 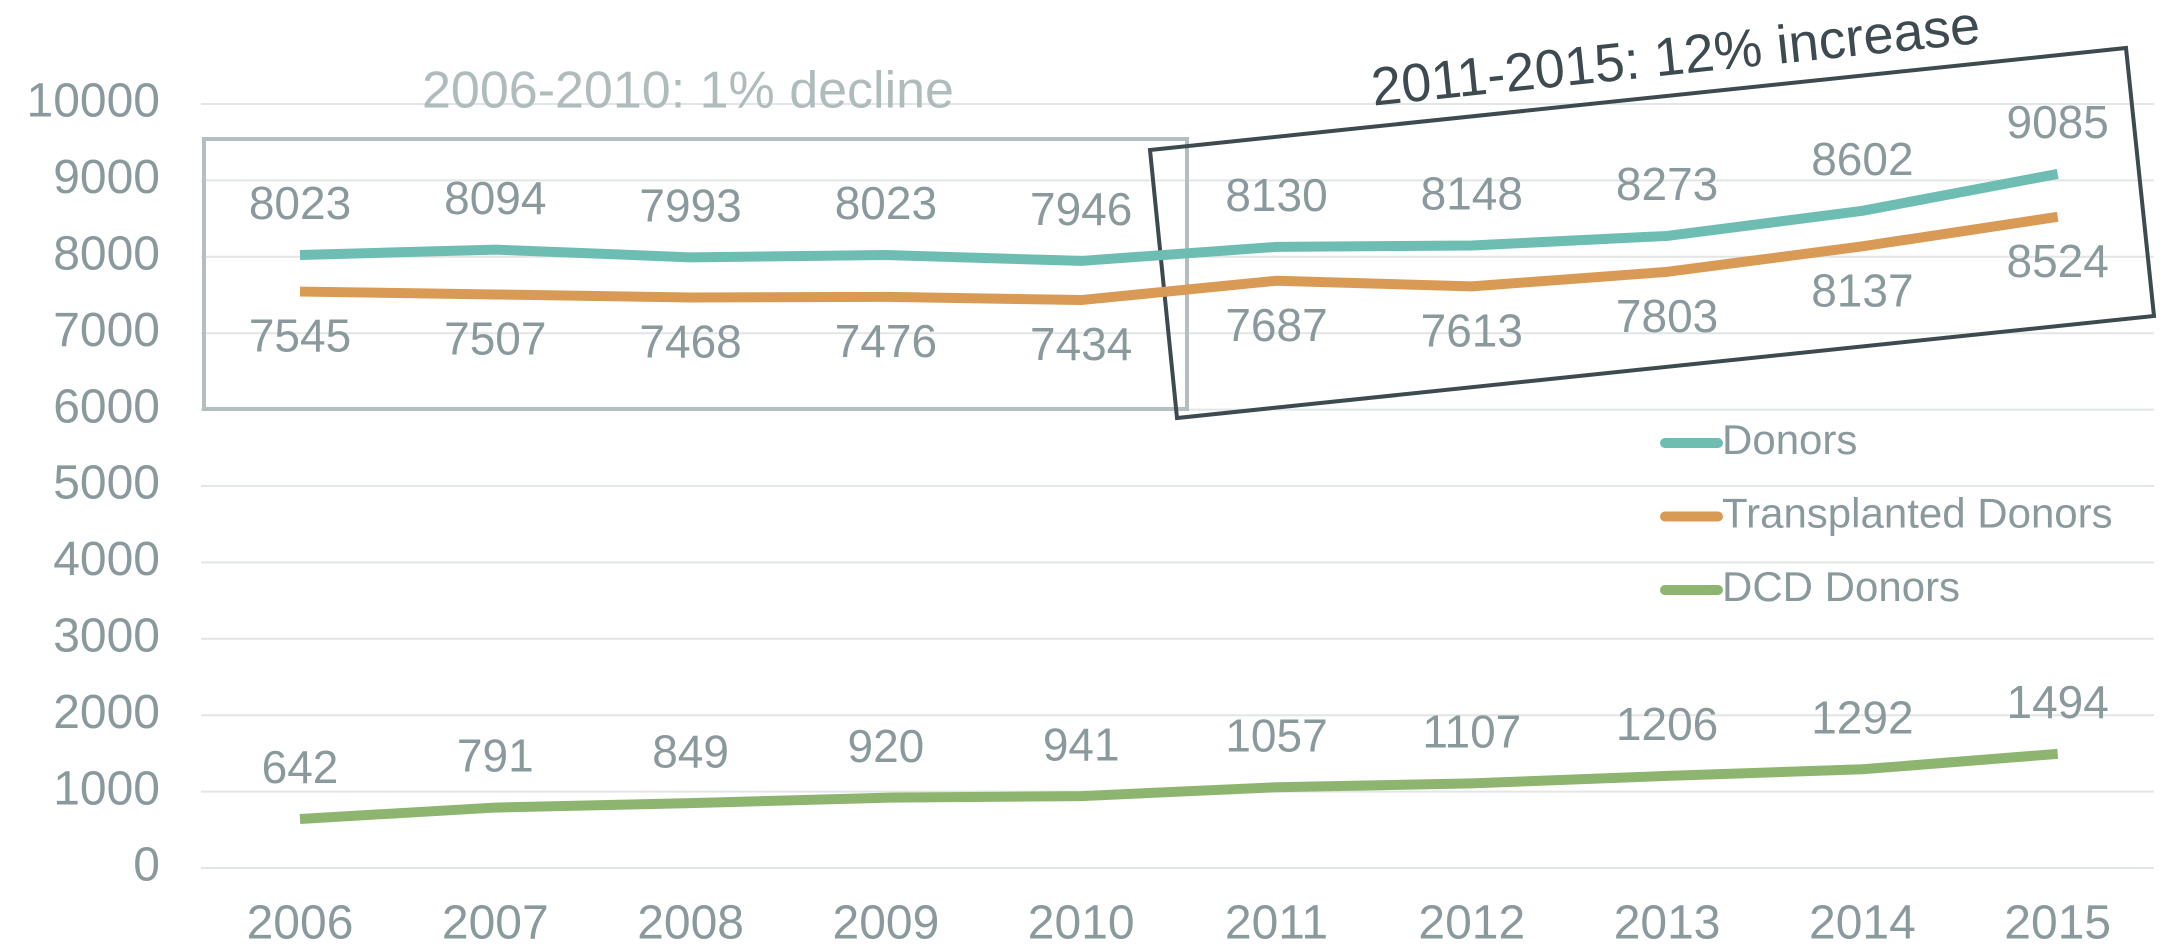 What do you see at coordinates (1276, 325) in the screenshot?
I see `data-label: 7687` at bounding box center [1276, 325].